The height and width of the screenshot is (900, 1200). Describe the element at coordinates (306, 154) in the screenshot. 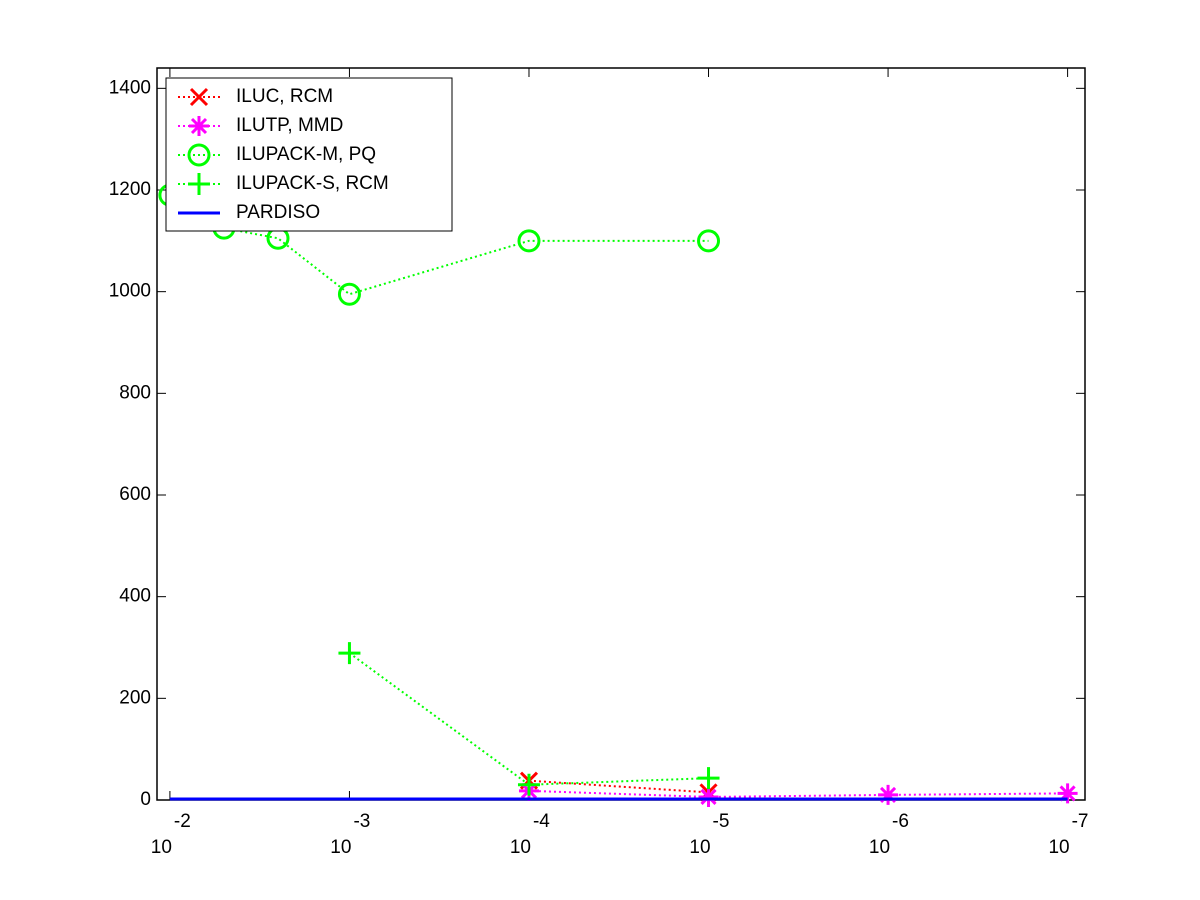

I see `legend-label: ILUPACK-M, PQ` at that location.